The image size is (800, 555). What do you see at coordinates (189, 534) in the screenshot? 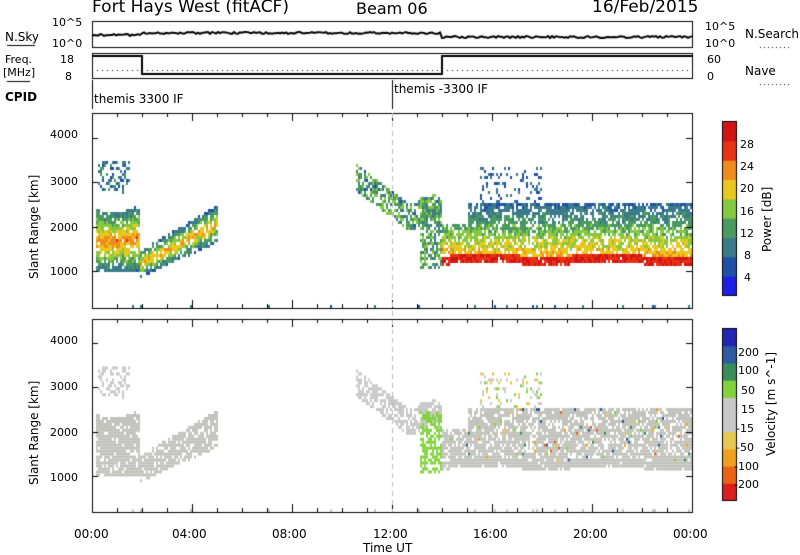
I see `xtick-0400: 04:00` at bounding box center [189, 534].